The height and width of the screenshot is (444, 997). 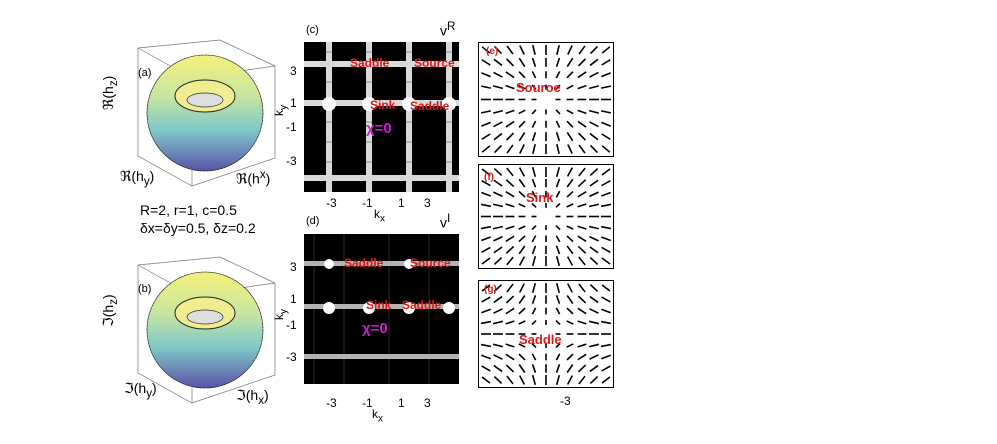 I want to click on panel-d-source-label: Source, so click(x=430, y=263).